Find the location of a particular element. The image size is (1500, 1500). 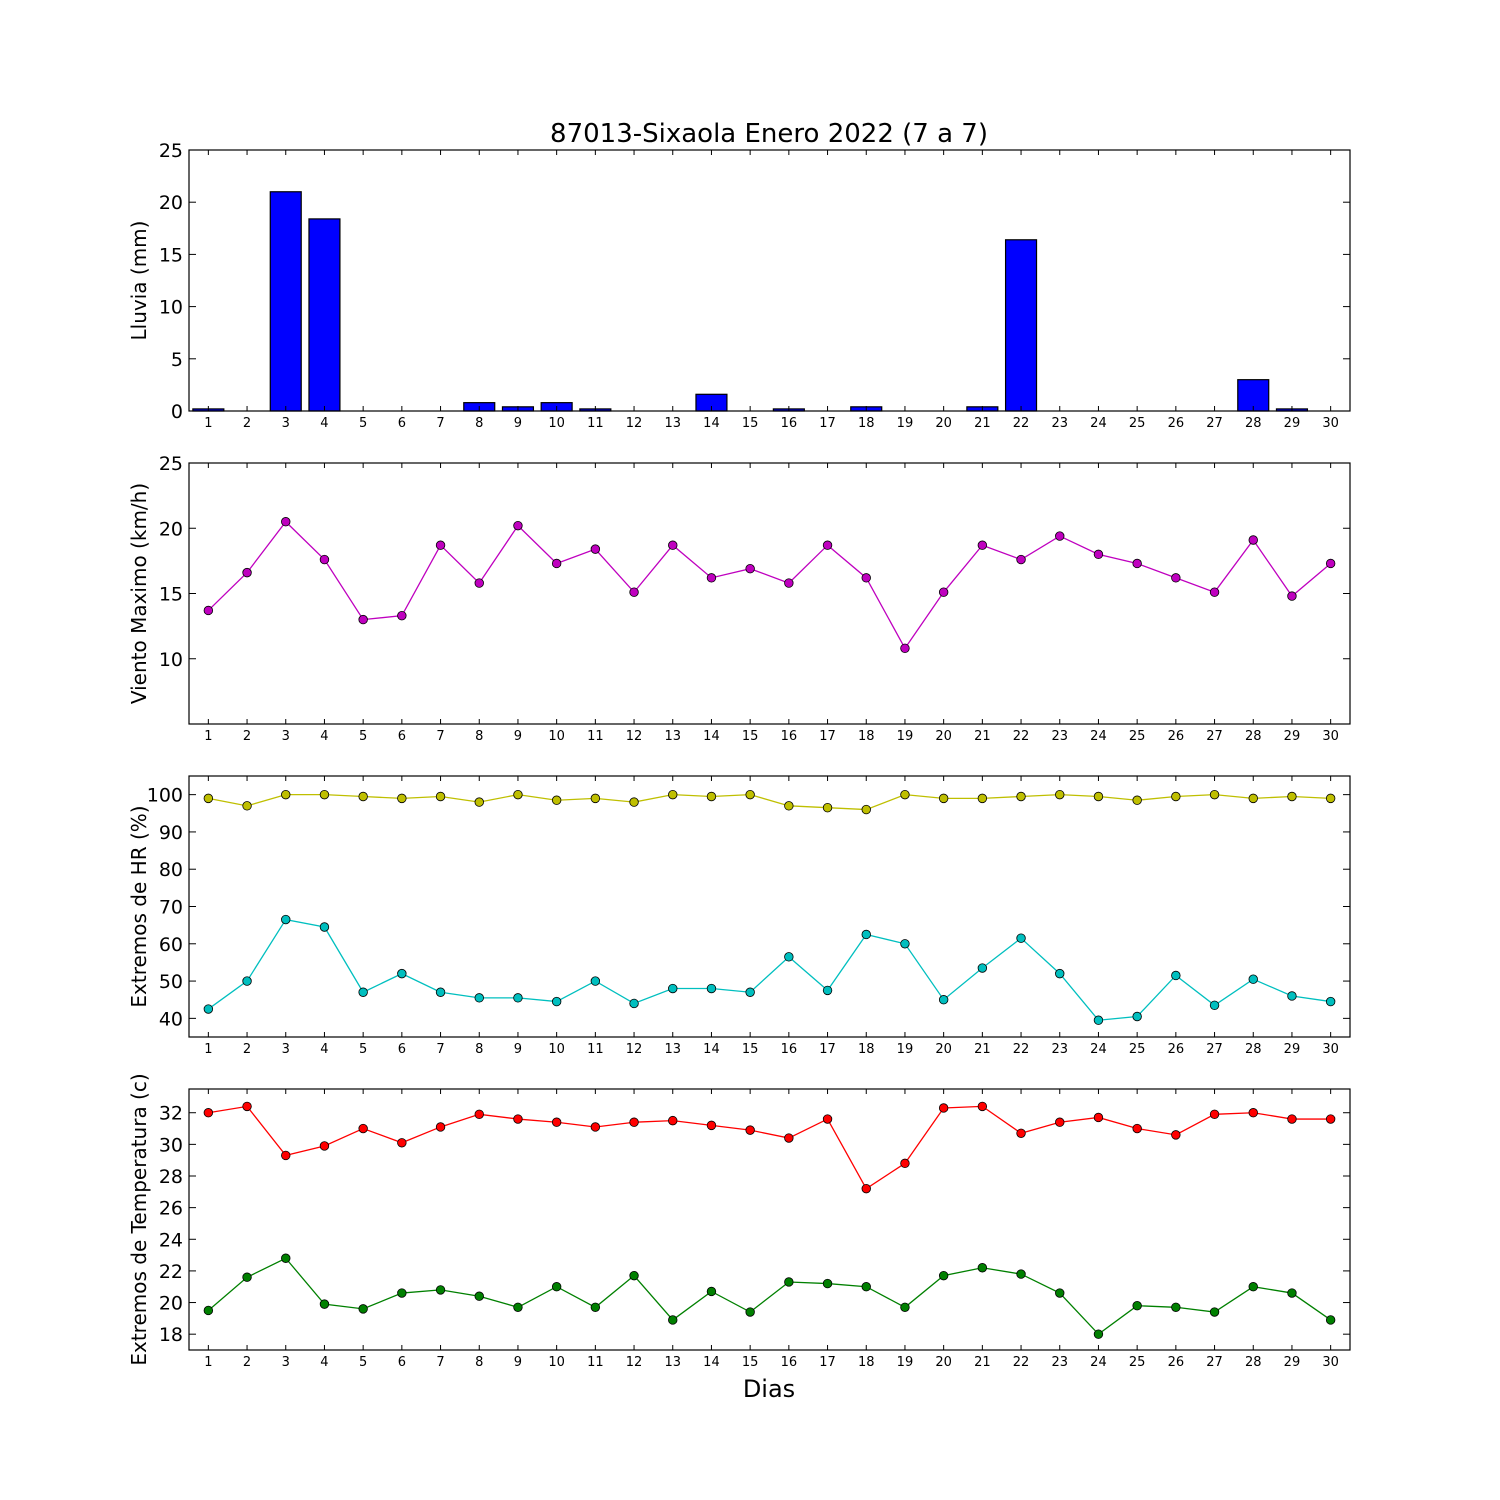

y-tick-label: 100 is located at coordinates (165, 796).